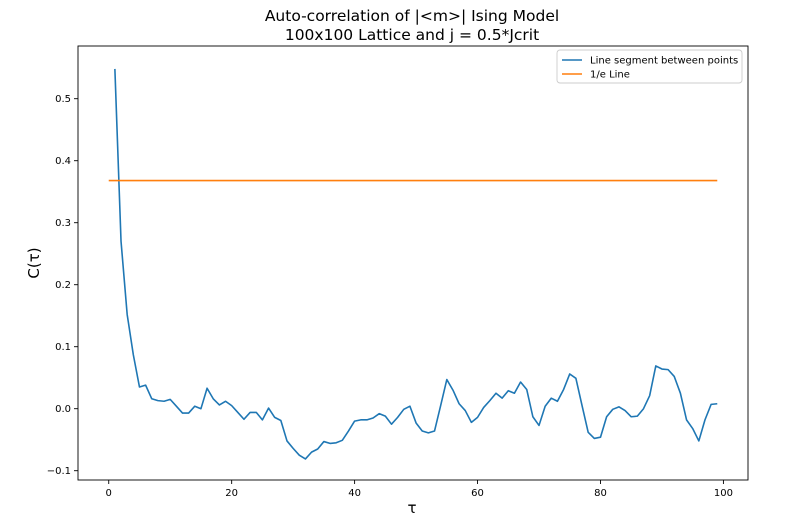 Image resolution: width=790 pixels, height=521 pixels. What do you see at coordinates (419, 489) in the screenshot?
I see `x-axis-ticks: 0 20 40 60 80 100` at bounding box center [419, 489].